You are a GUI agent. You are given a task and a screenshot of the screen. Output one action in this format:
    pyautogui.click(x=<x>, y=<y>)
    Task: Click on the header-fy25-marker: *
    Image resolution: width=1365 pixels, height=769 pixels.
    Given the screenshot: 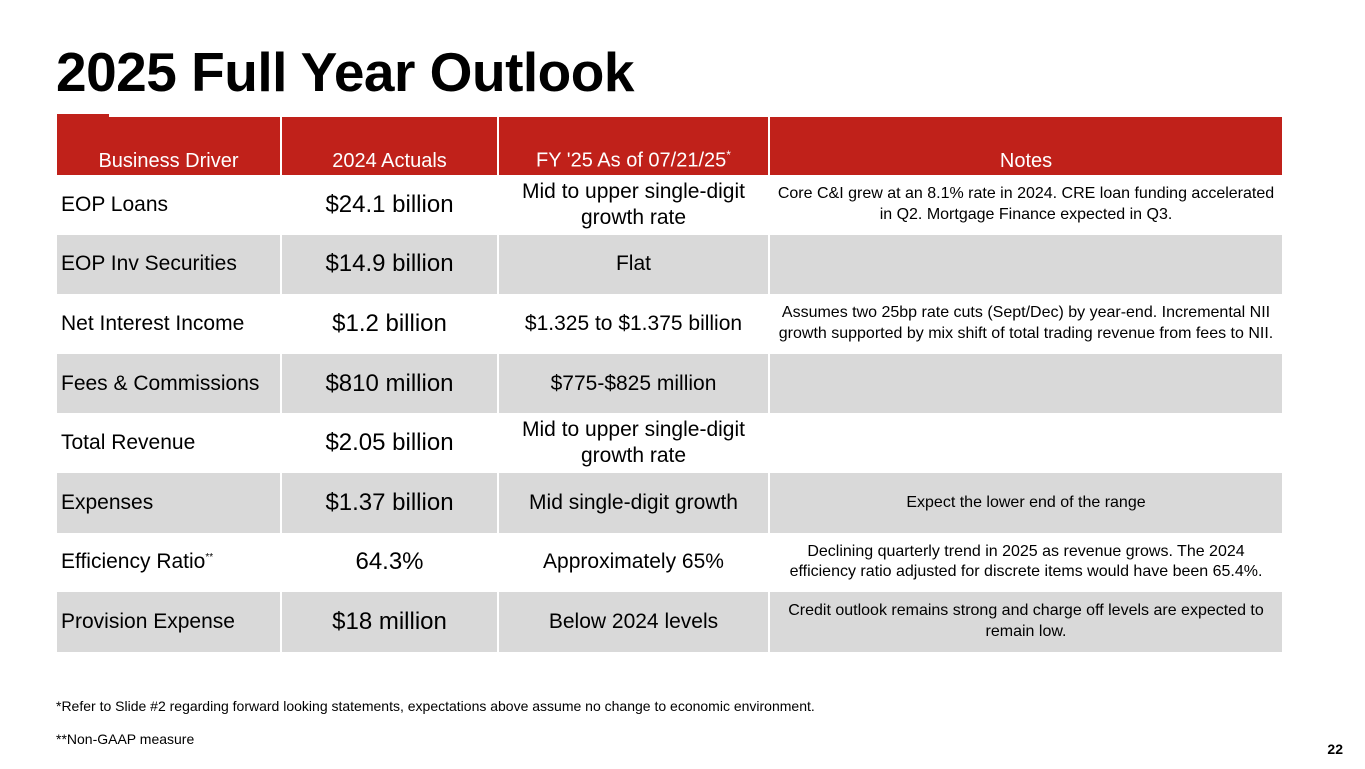 What is the action you would take?
    pyautogui.click(x=728, y=155)
    